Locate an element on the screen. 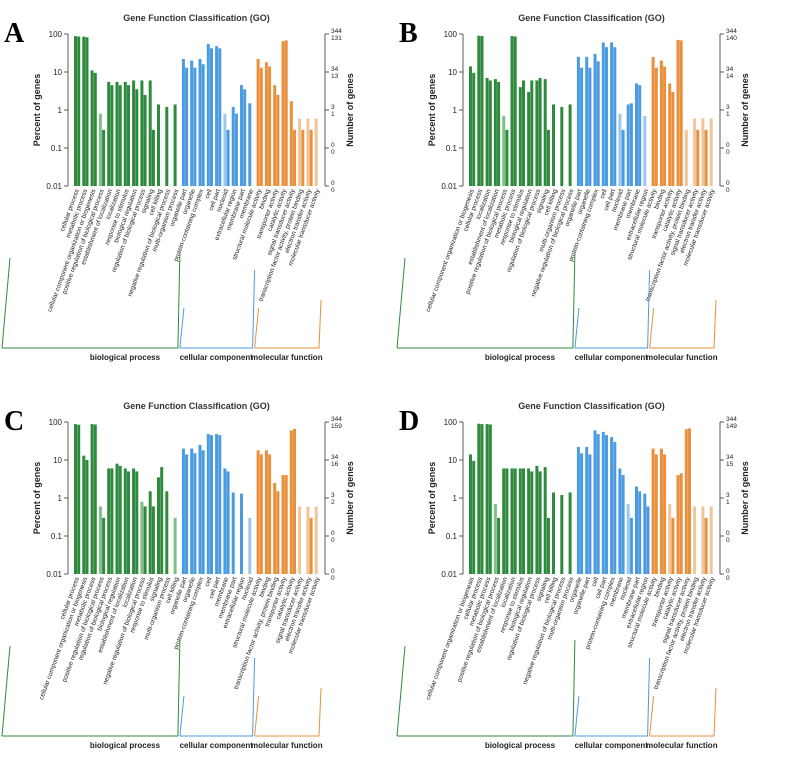  group-biological-process-label: biological process is located at coordinates (125, 745).